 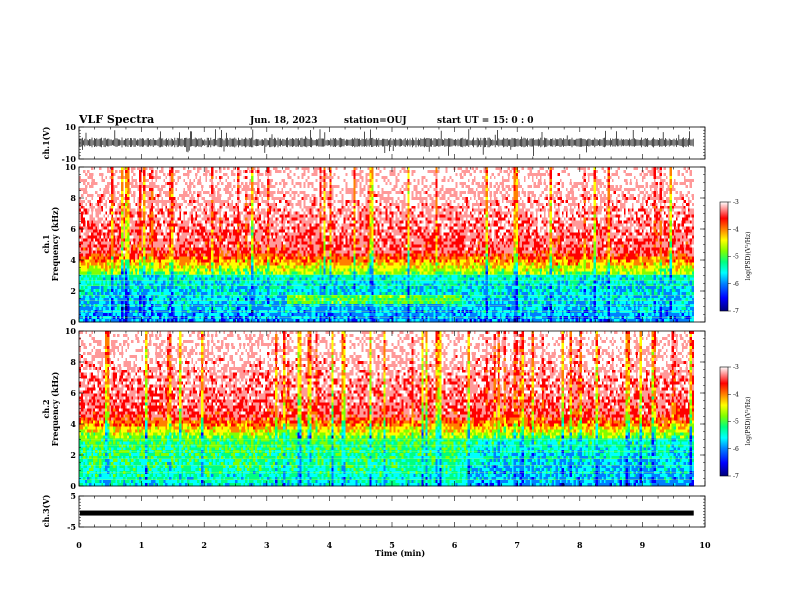 I want to click on ch2-spectrogram-ytick-label: 6, so click(x=73, y=393).